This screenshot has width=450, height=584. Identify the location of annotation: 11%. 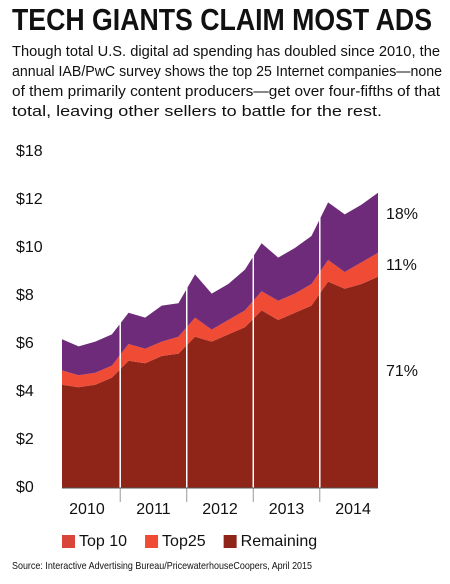
(401, 265).